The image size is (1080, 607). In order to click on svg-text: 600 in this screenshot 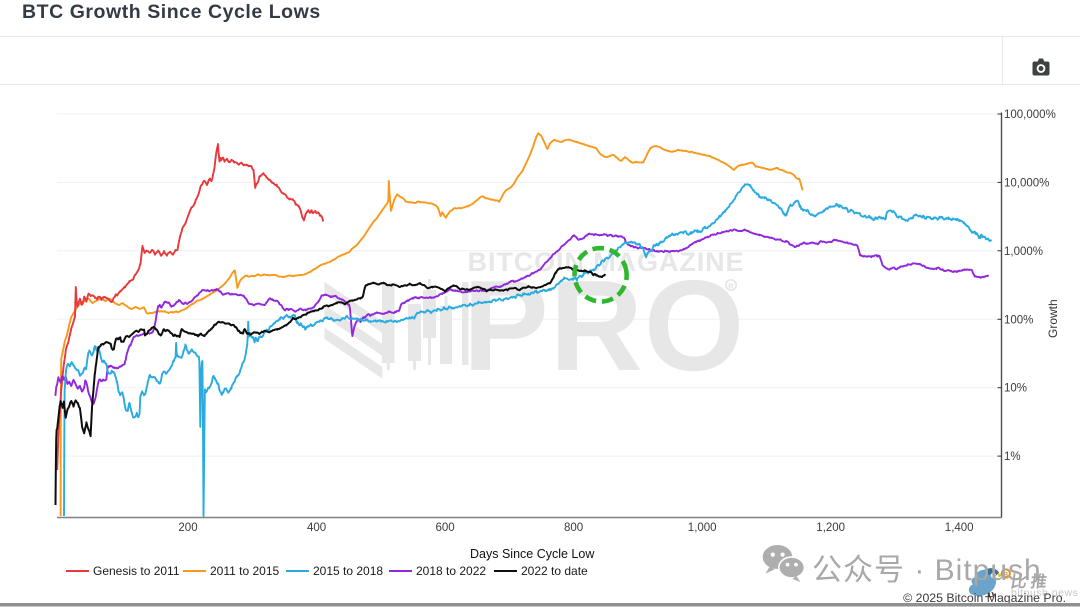, I will do `click(445, 528)`.